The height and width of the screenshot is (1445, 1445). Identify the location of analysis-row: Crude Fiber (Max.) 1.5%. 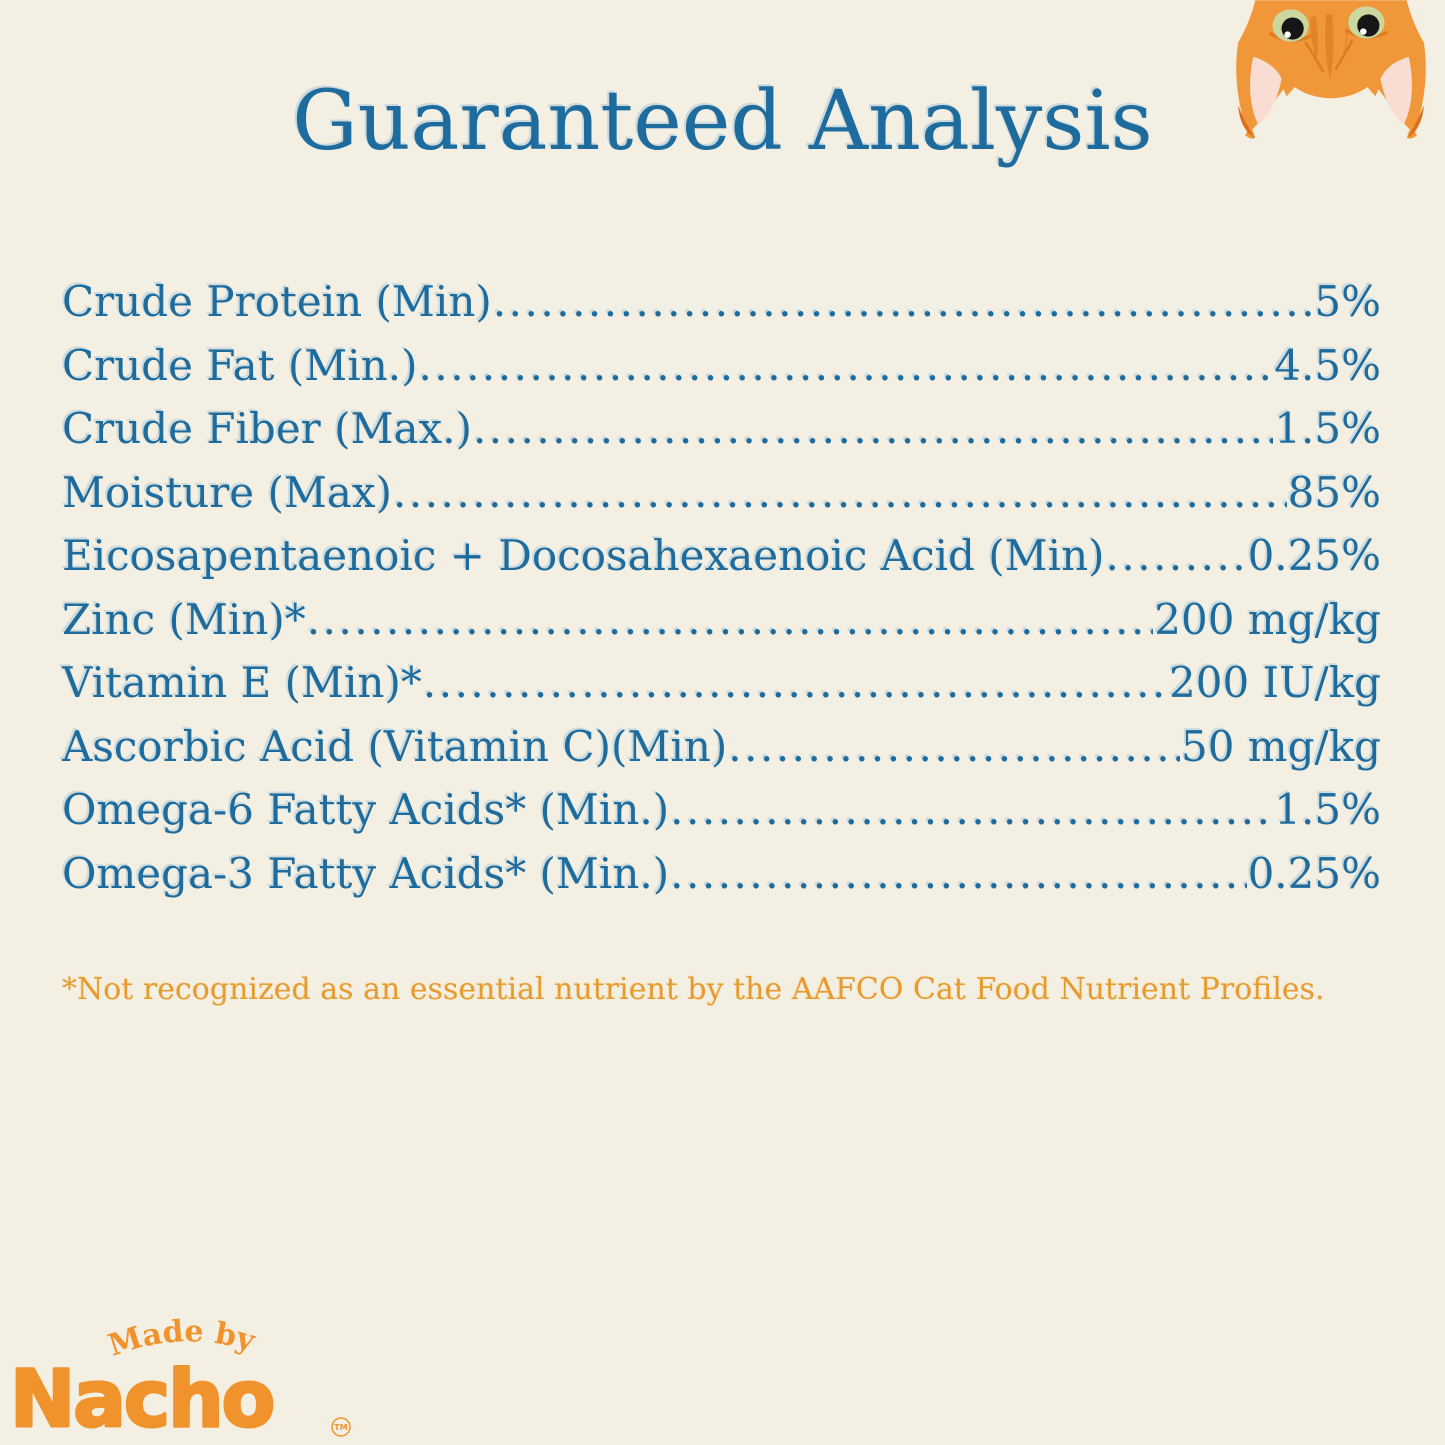
(721, 436).